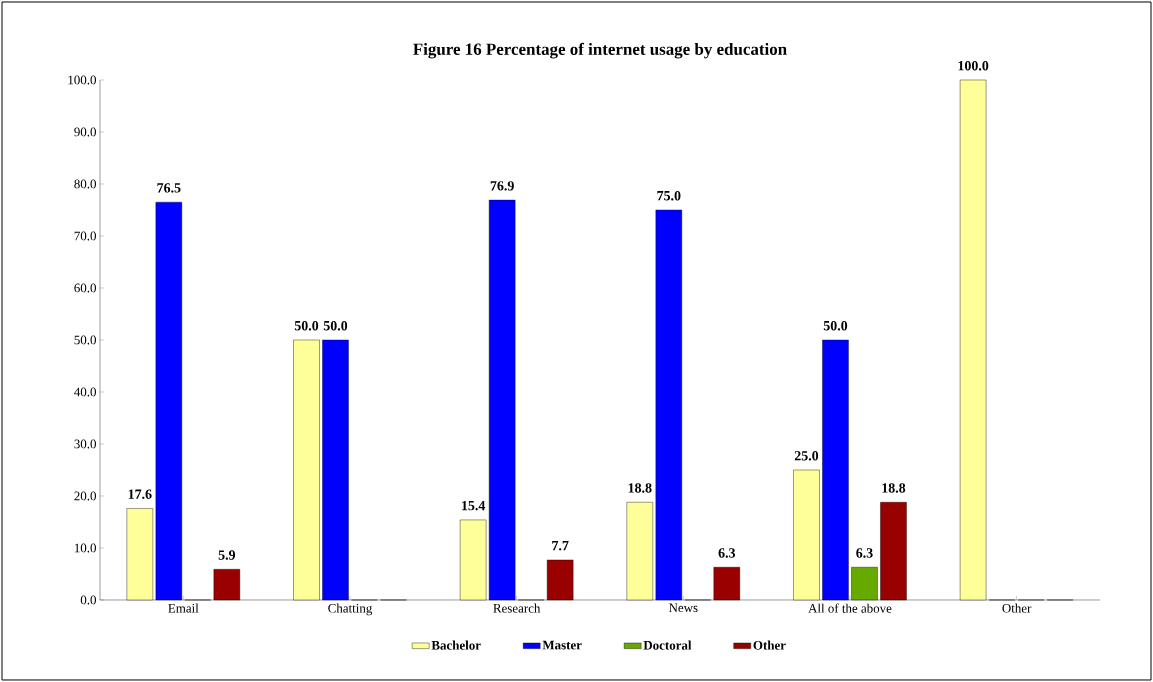 This screenshot has width=1153, height=682. I want to click on y-tick-label: 40.0, so click(85, 392).